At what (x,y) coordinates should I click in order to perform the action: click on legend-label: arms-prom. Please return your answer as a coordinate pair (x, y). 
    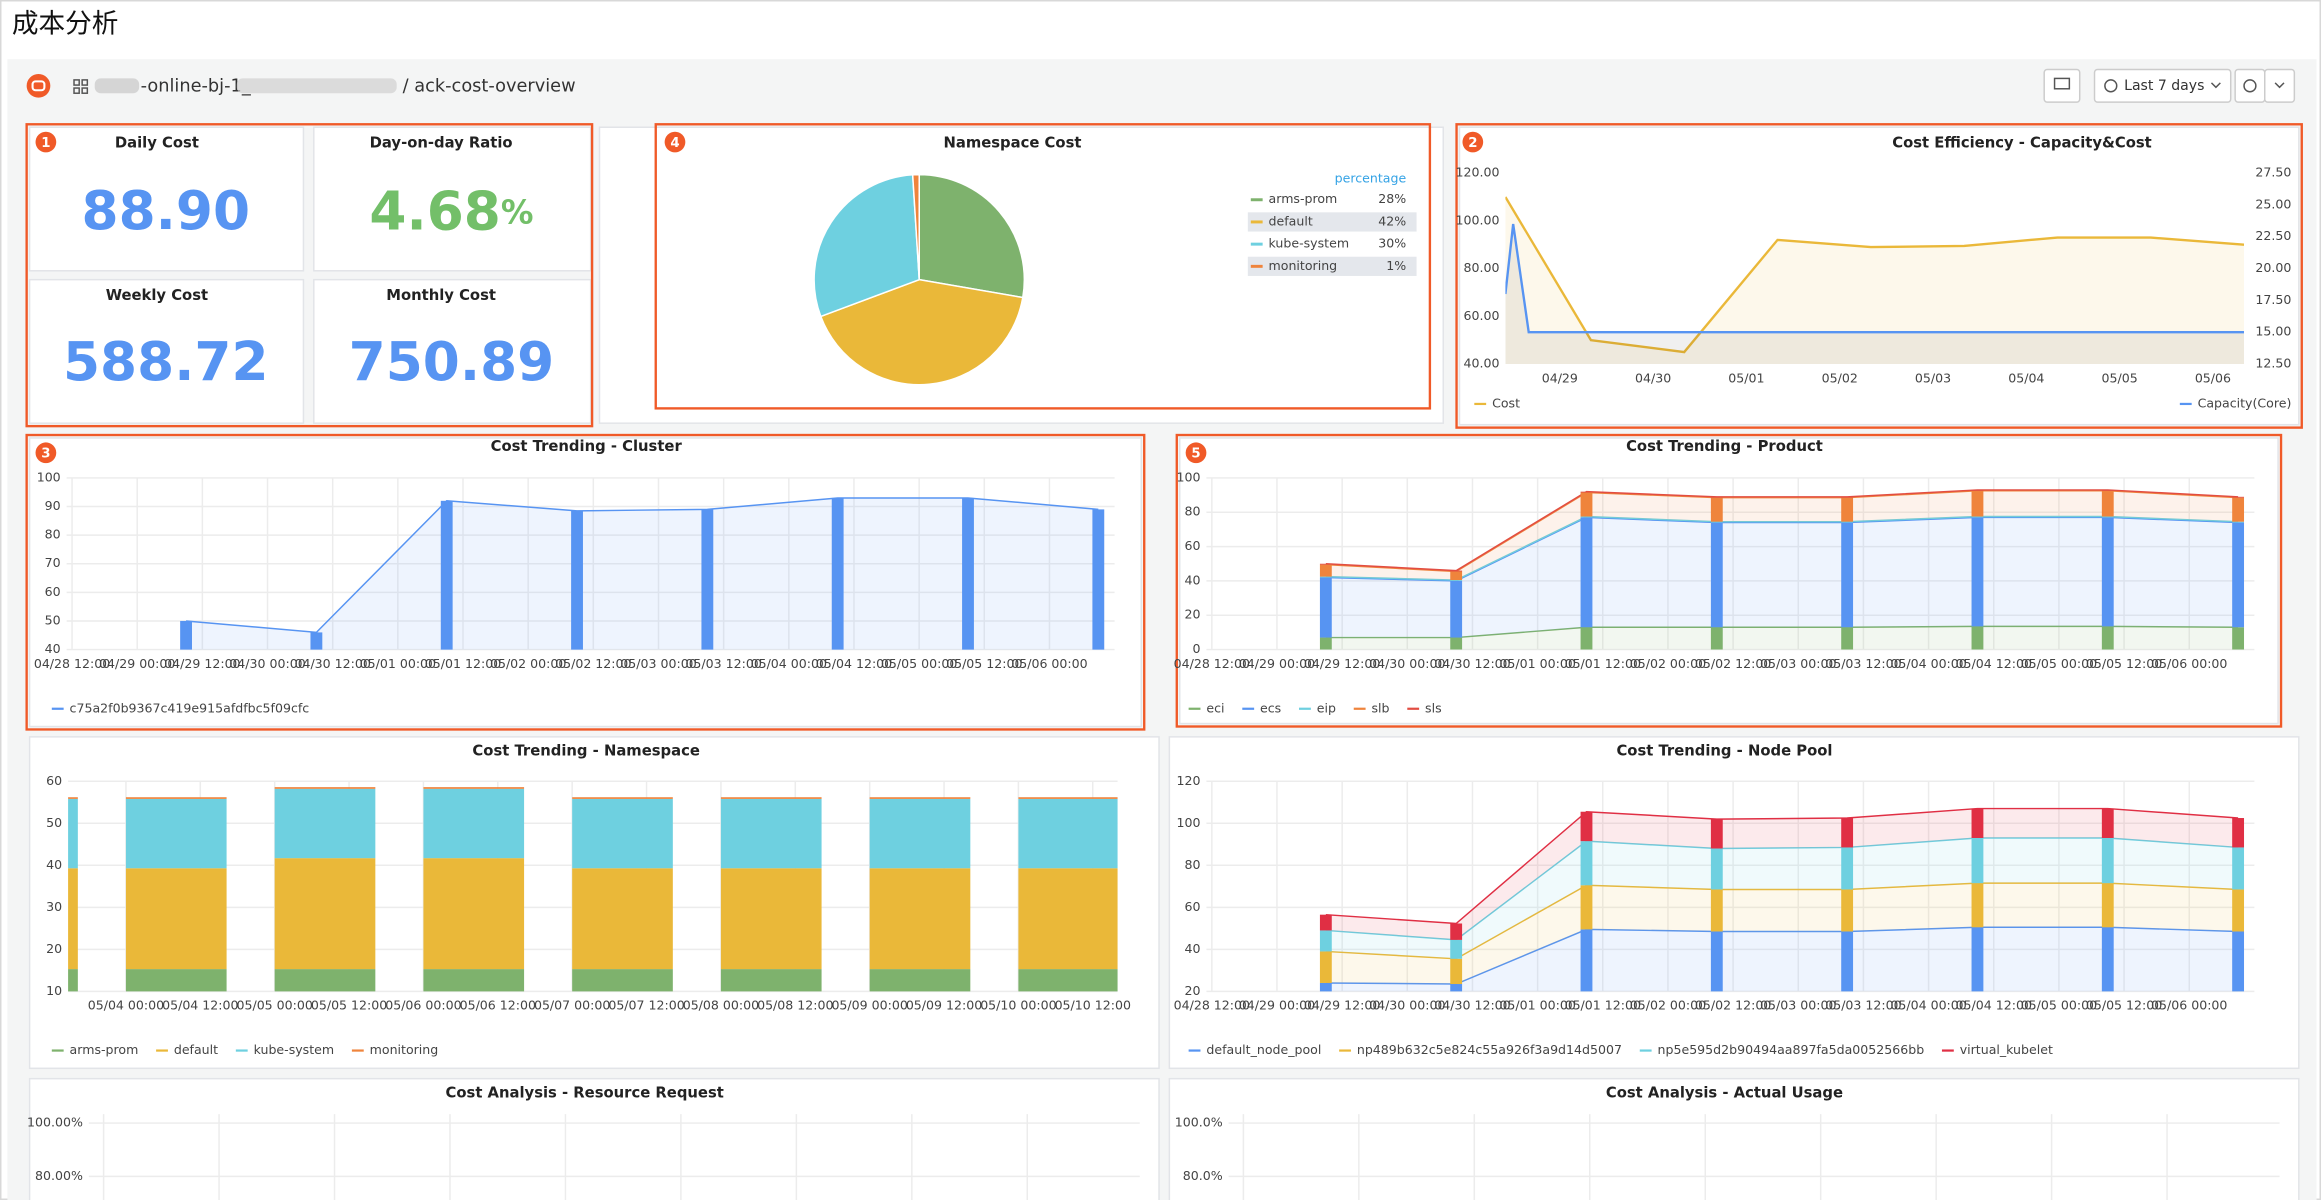
    Looking at the image, I should click on (1303, 198).